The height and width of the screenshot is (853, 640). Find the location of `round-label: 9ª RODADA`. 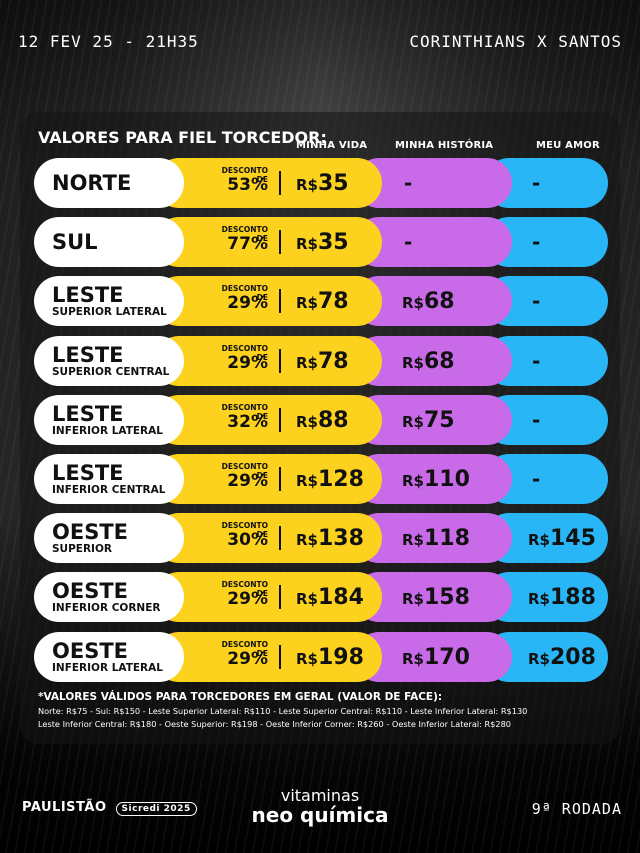

round-label: 9ª RODADA is located at coordinates (576, 809).